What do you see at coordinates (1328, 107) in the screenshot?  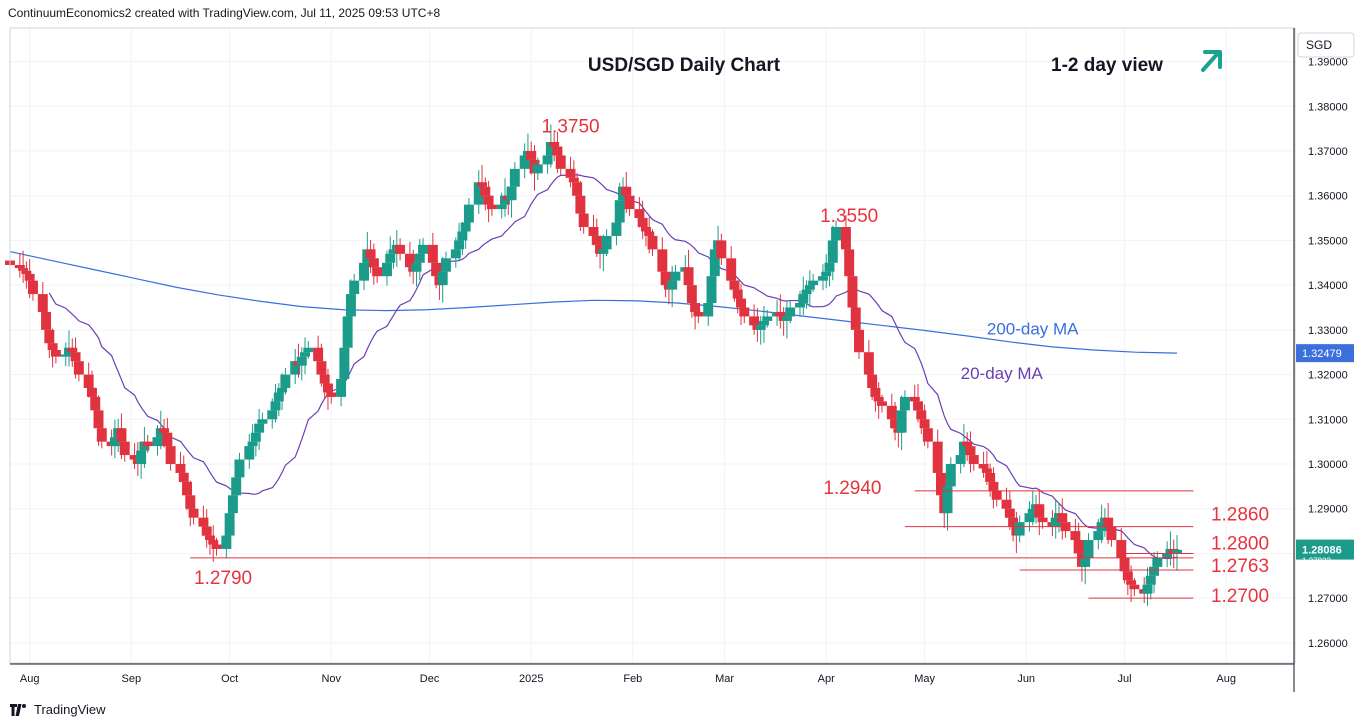 I see `y-tick-label: 1.38000` at bounding box center [1328, 107].